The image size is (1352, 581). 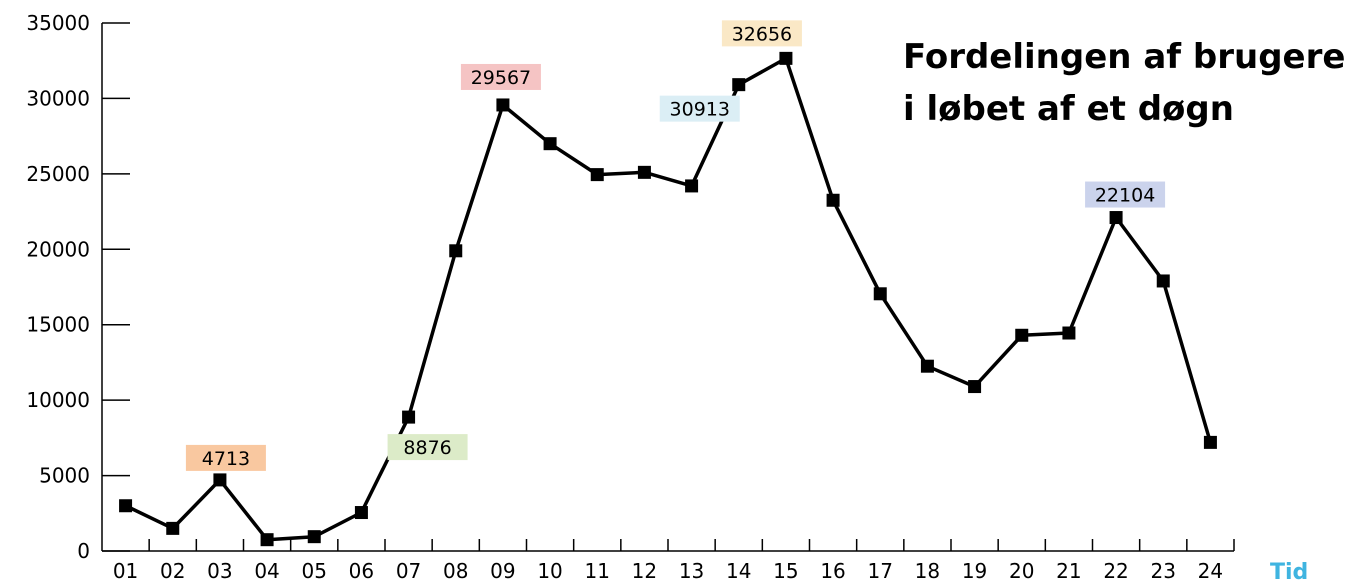 I want to click on x-tick-label: 04, so click(x=266, y=570).